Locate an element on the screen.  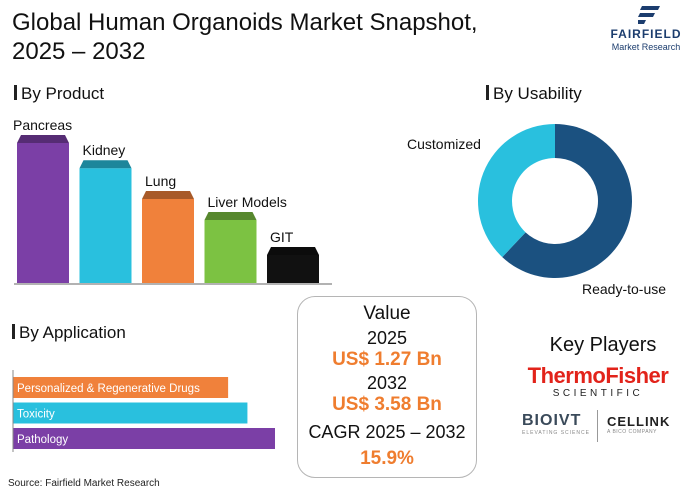
section-title-product: By Product is located at coordinates (59, 94).